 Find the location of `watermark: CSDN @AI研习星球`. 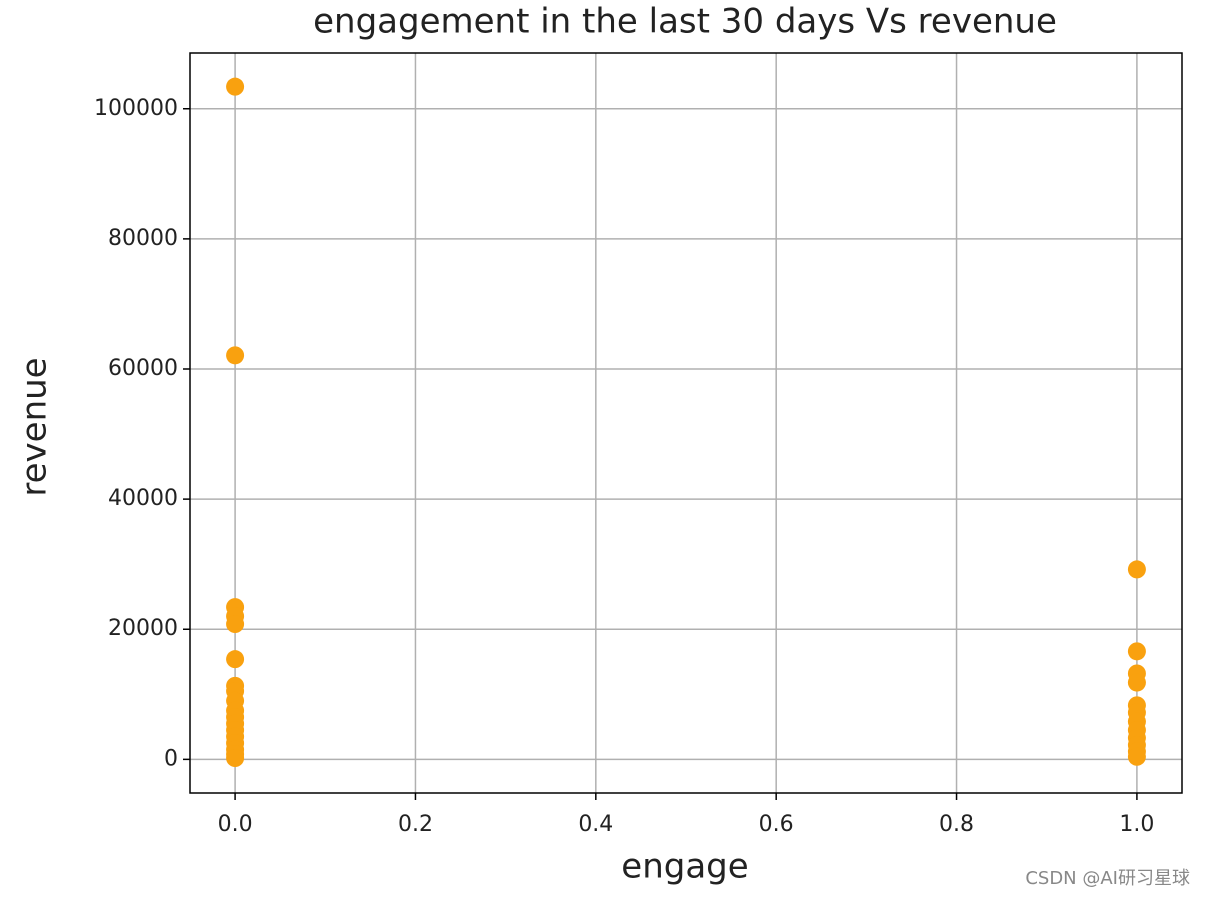

watermark: CSDN @AI研习星球 is located at coordinates (1107, 878).